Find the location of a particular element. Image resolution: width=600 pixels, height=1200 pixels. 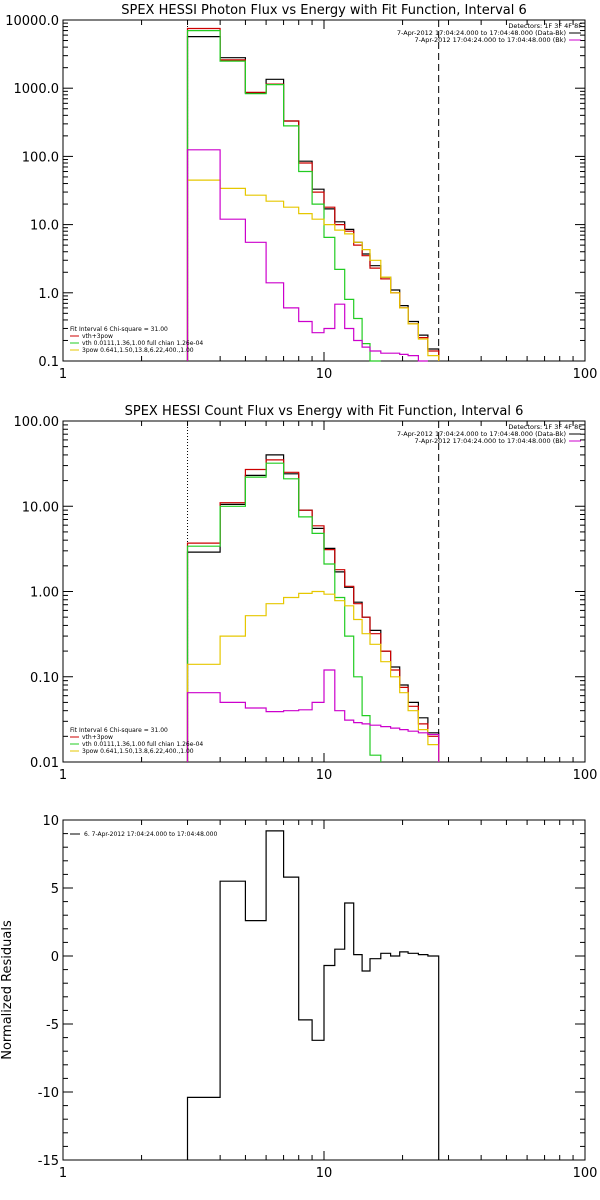

y-tick-label: 0.1 is located at coordinates (48, 362).